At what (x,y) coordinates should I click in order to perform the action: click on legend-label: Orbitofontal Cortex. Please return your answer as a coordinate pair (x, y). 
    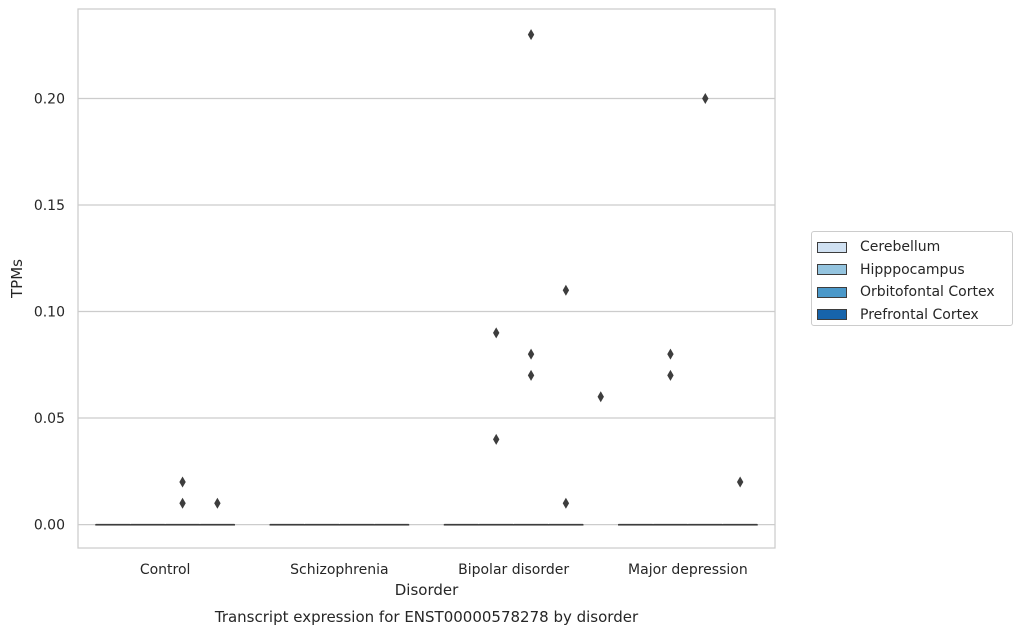
    Looking at the image, I should click on (927, 292).